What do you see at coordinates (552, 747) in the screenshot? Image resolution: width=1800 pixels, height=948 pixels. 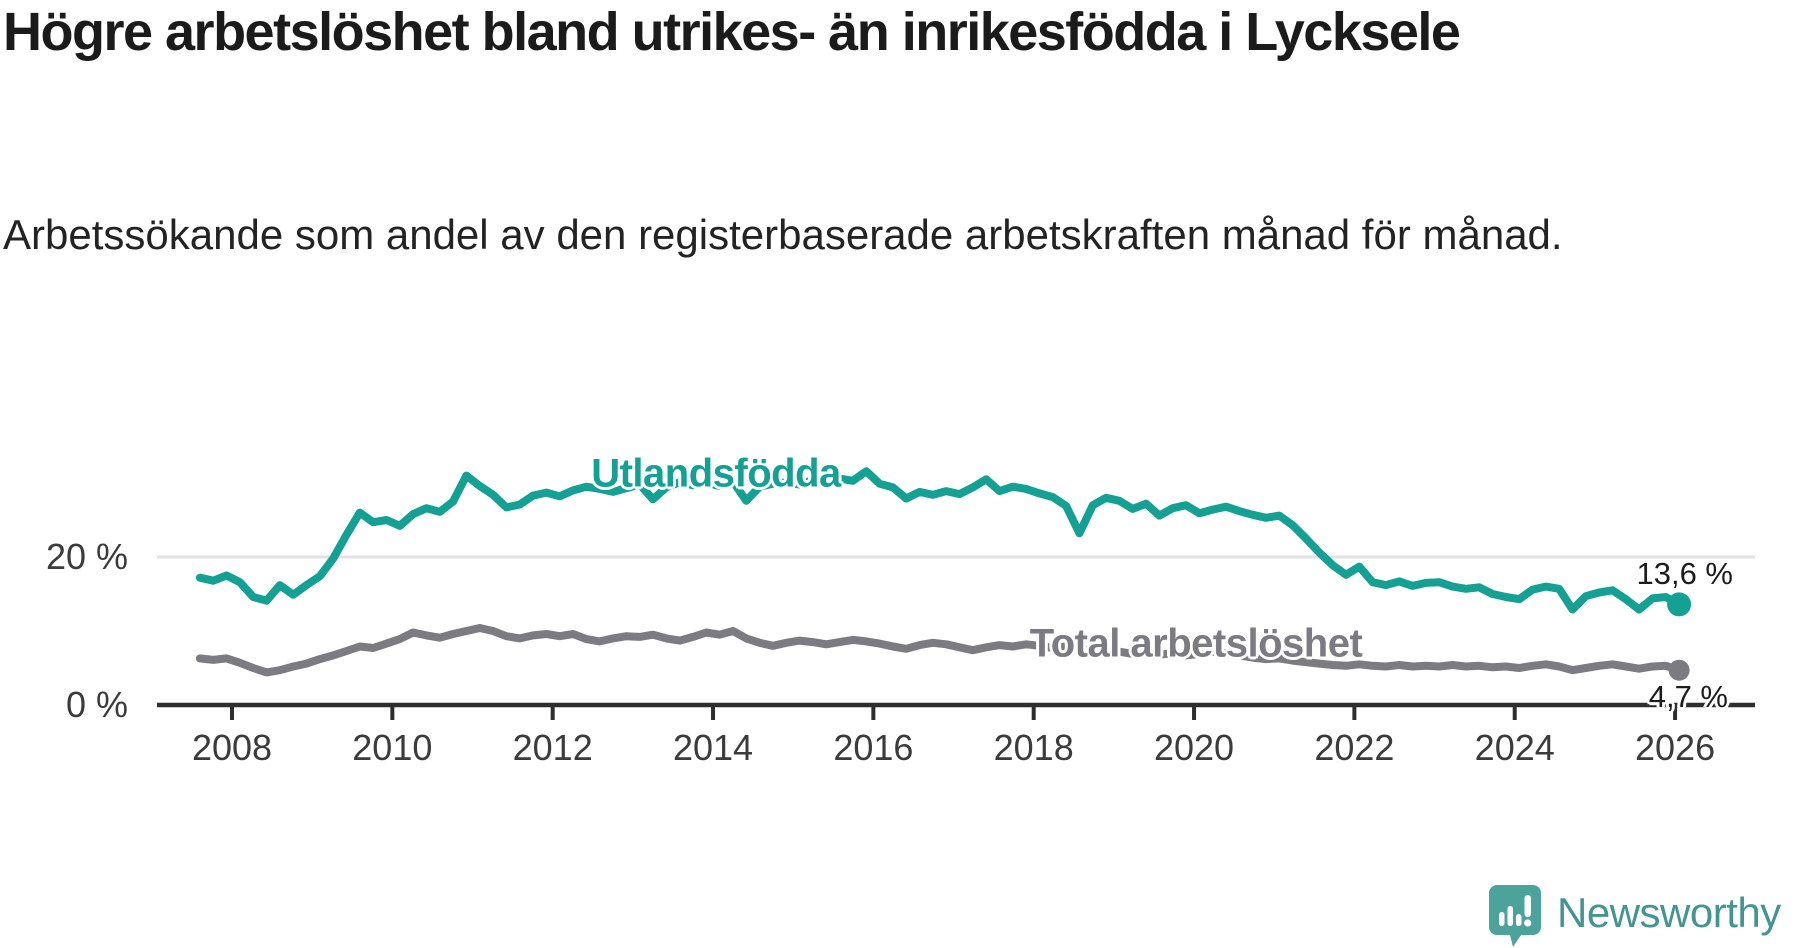 I see `x-tick-label-2012: 2012` at bounding box center [552, 747].